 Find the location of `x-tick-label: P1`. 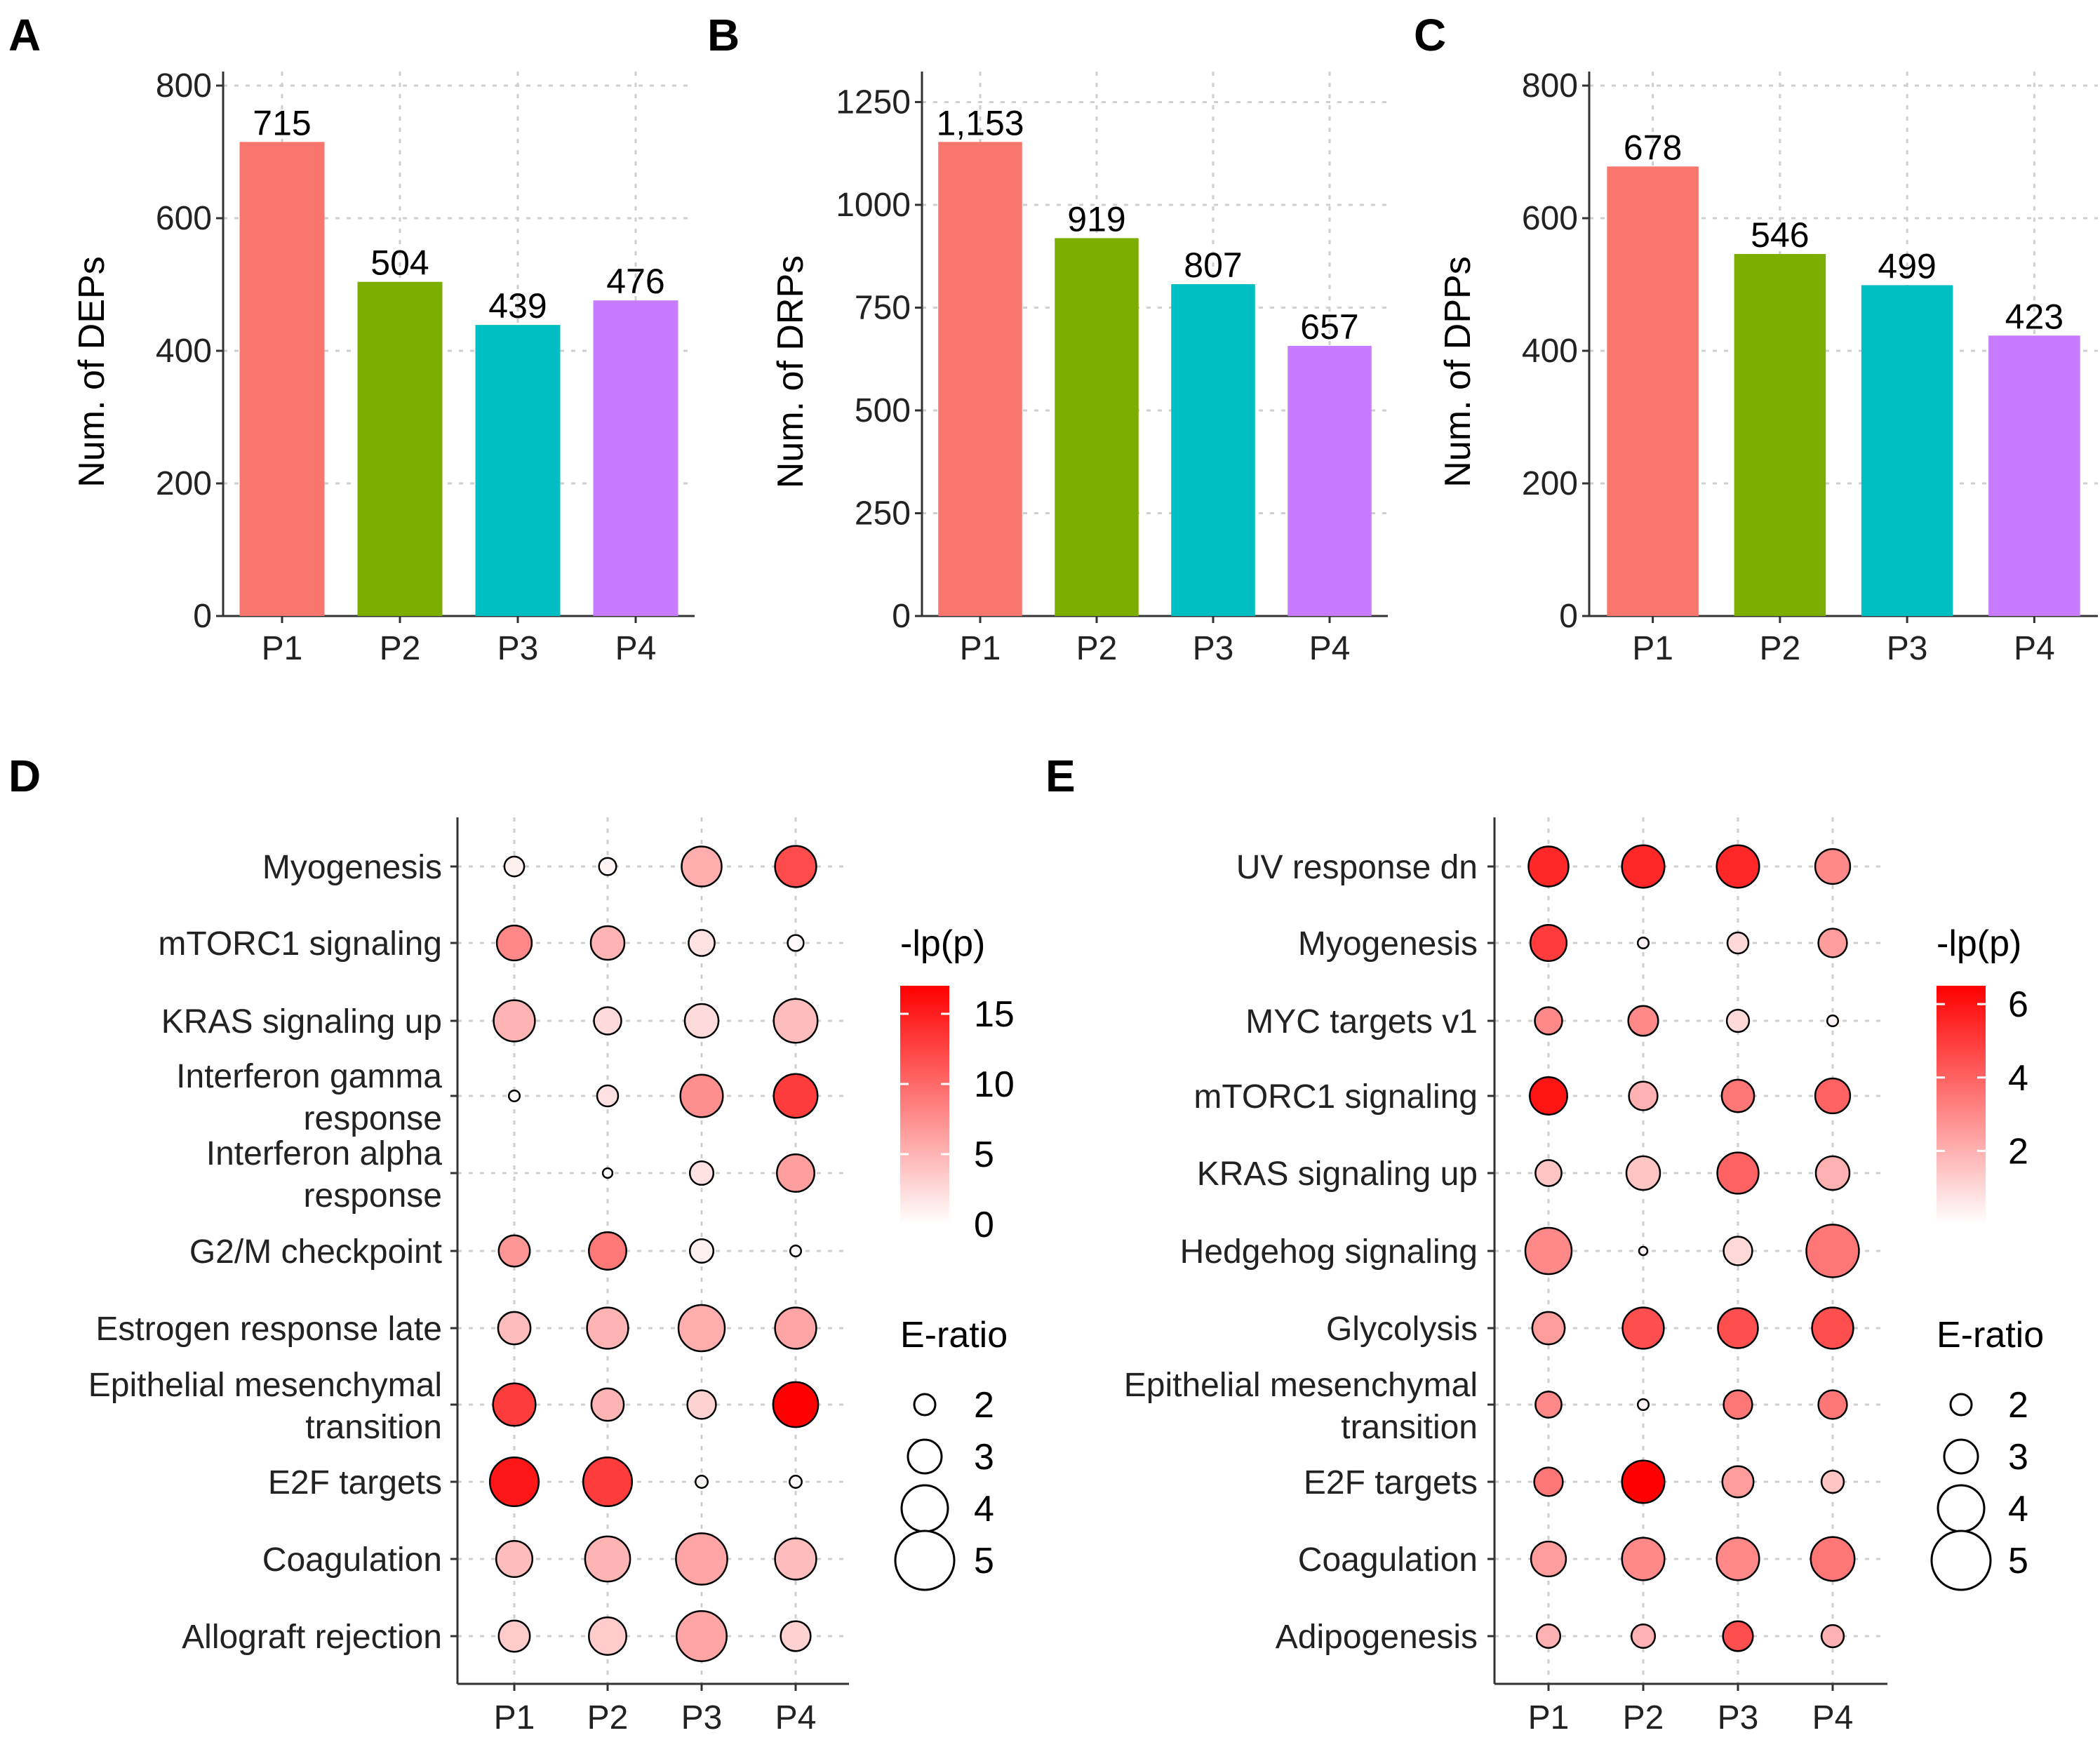

x-tick-label: P1 is located at coordinates (282, 648).